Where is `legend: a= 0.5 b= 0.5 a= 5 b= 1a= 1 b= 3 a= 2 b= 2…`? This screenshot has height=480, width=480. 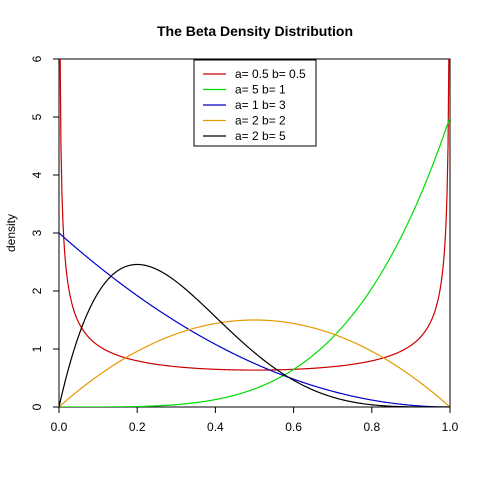 legend: a= 0.5 b= 0.5 a= 5 b= 1a= 1 b= 3 a= 2 b= 2… is located at coordinates (255, 103).